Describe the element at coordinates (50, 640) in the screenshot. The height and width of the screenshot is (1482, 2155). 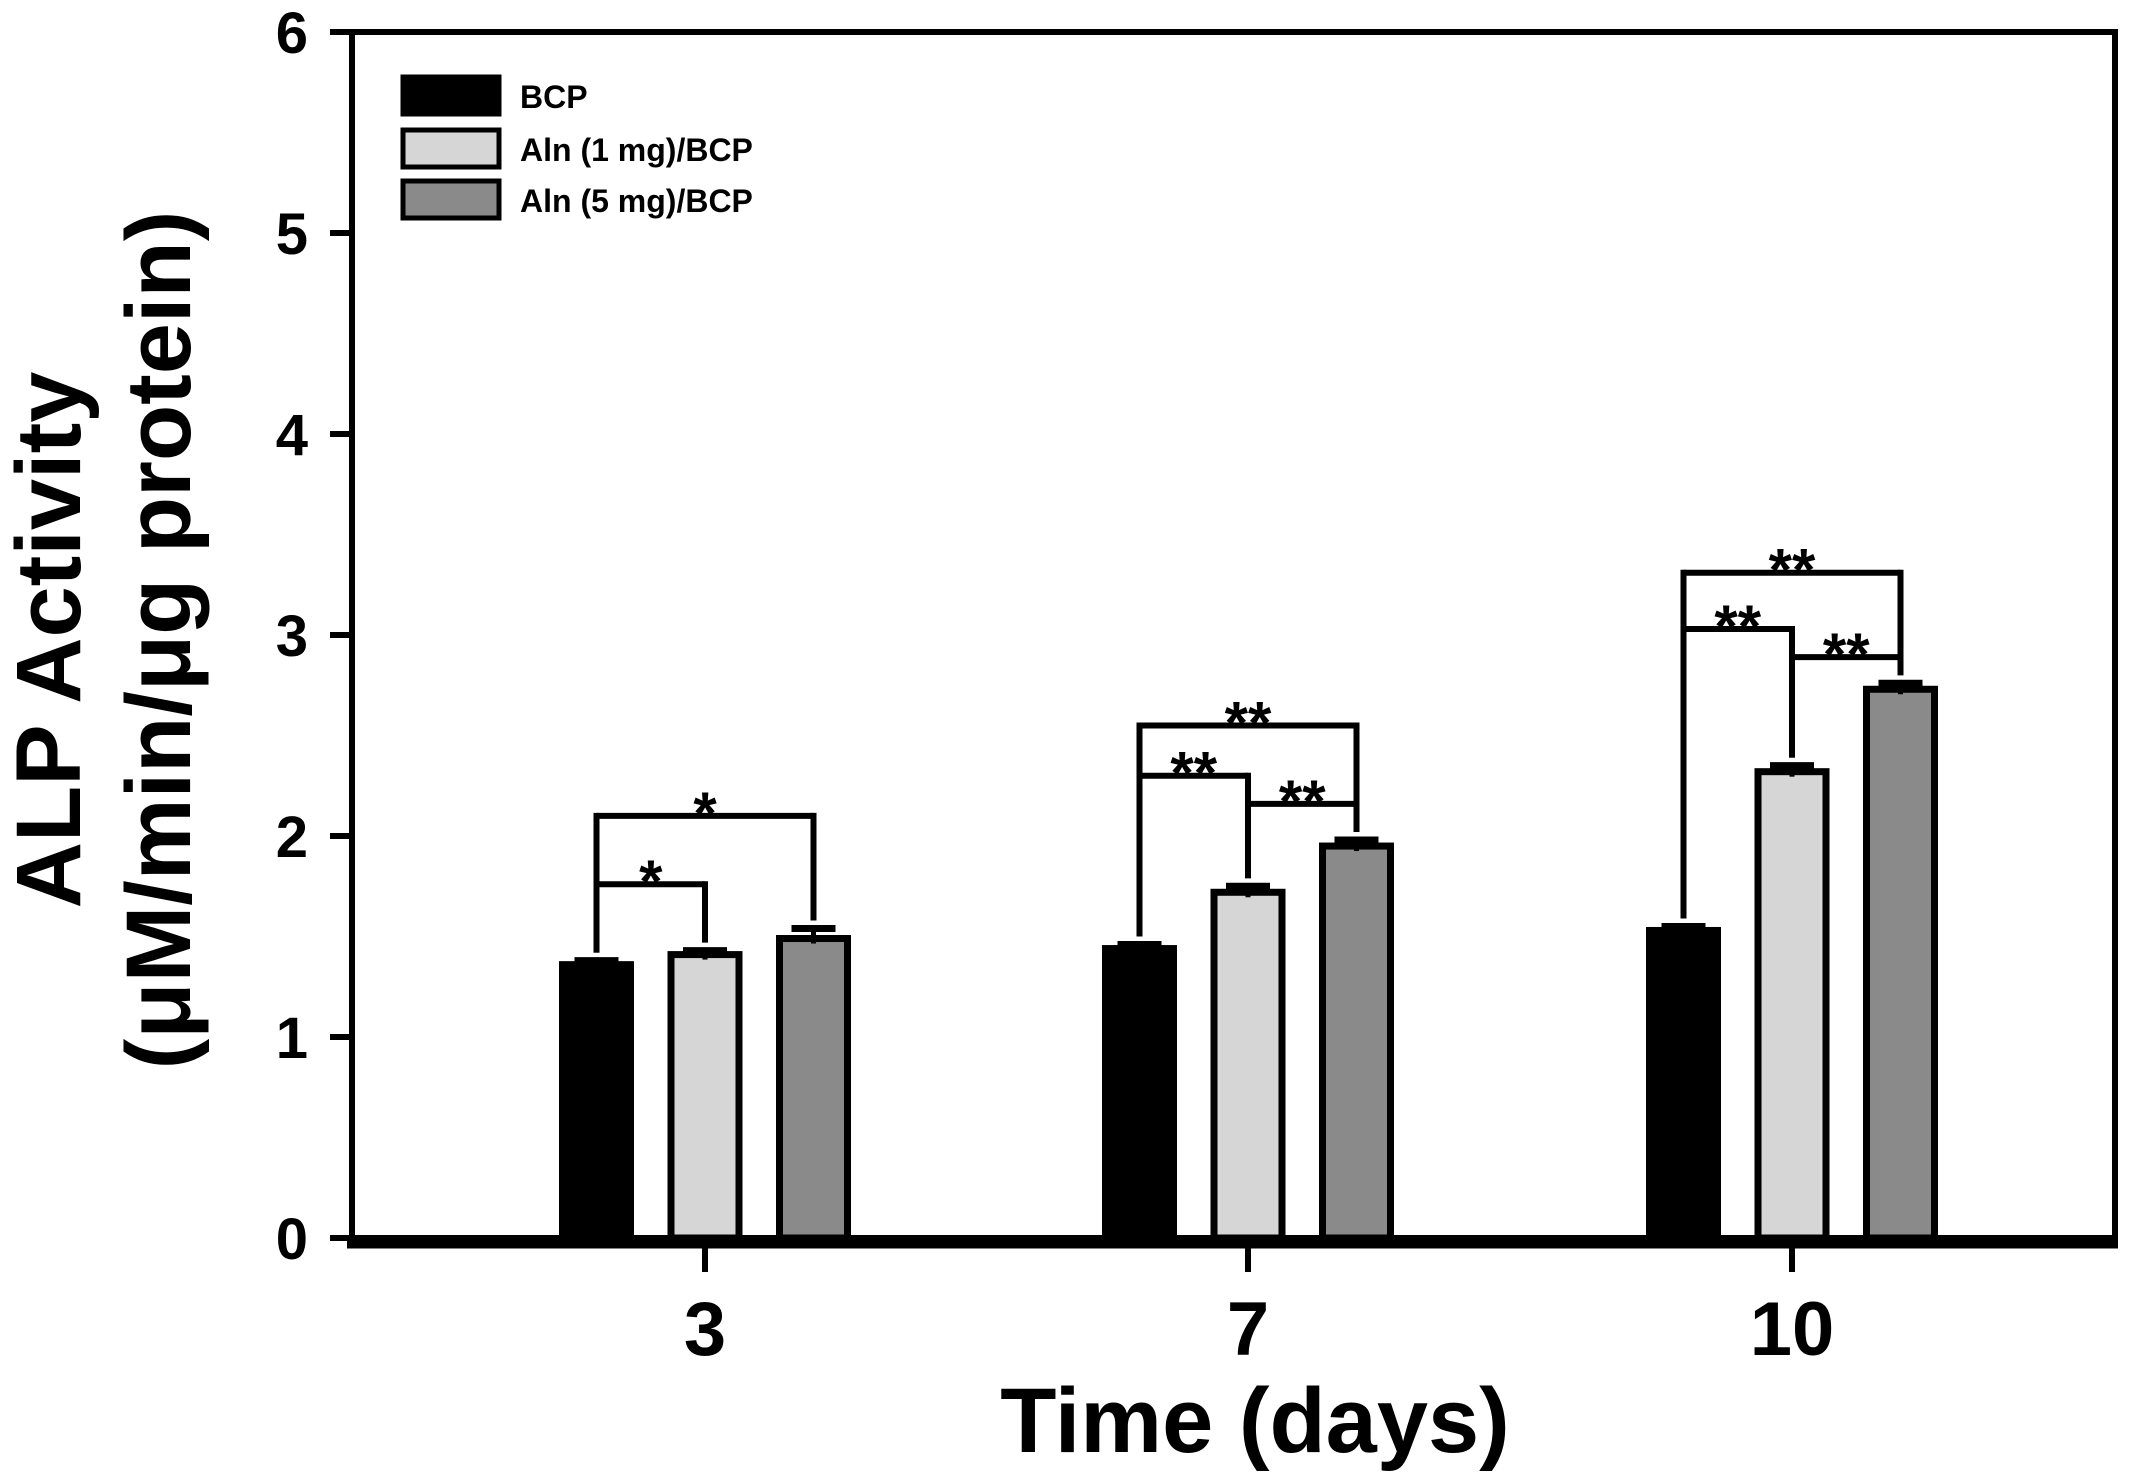
I see `y-axis-title-line1: ALP Activity` at that location.